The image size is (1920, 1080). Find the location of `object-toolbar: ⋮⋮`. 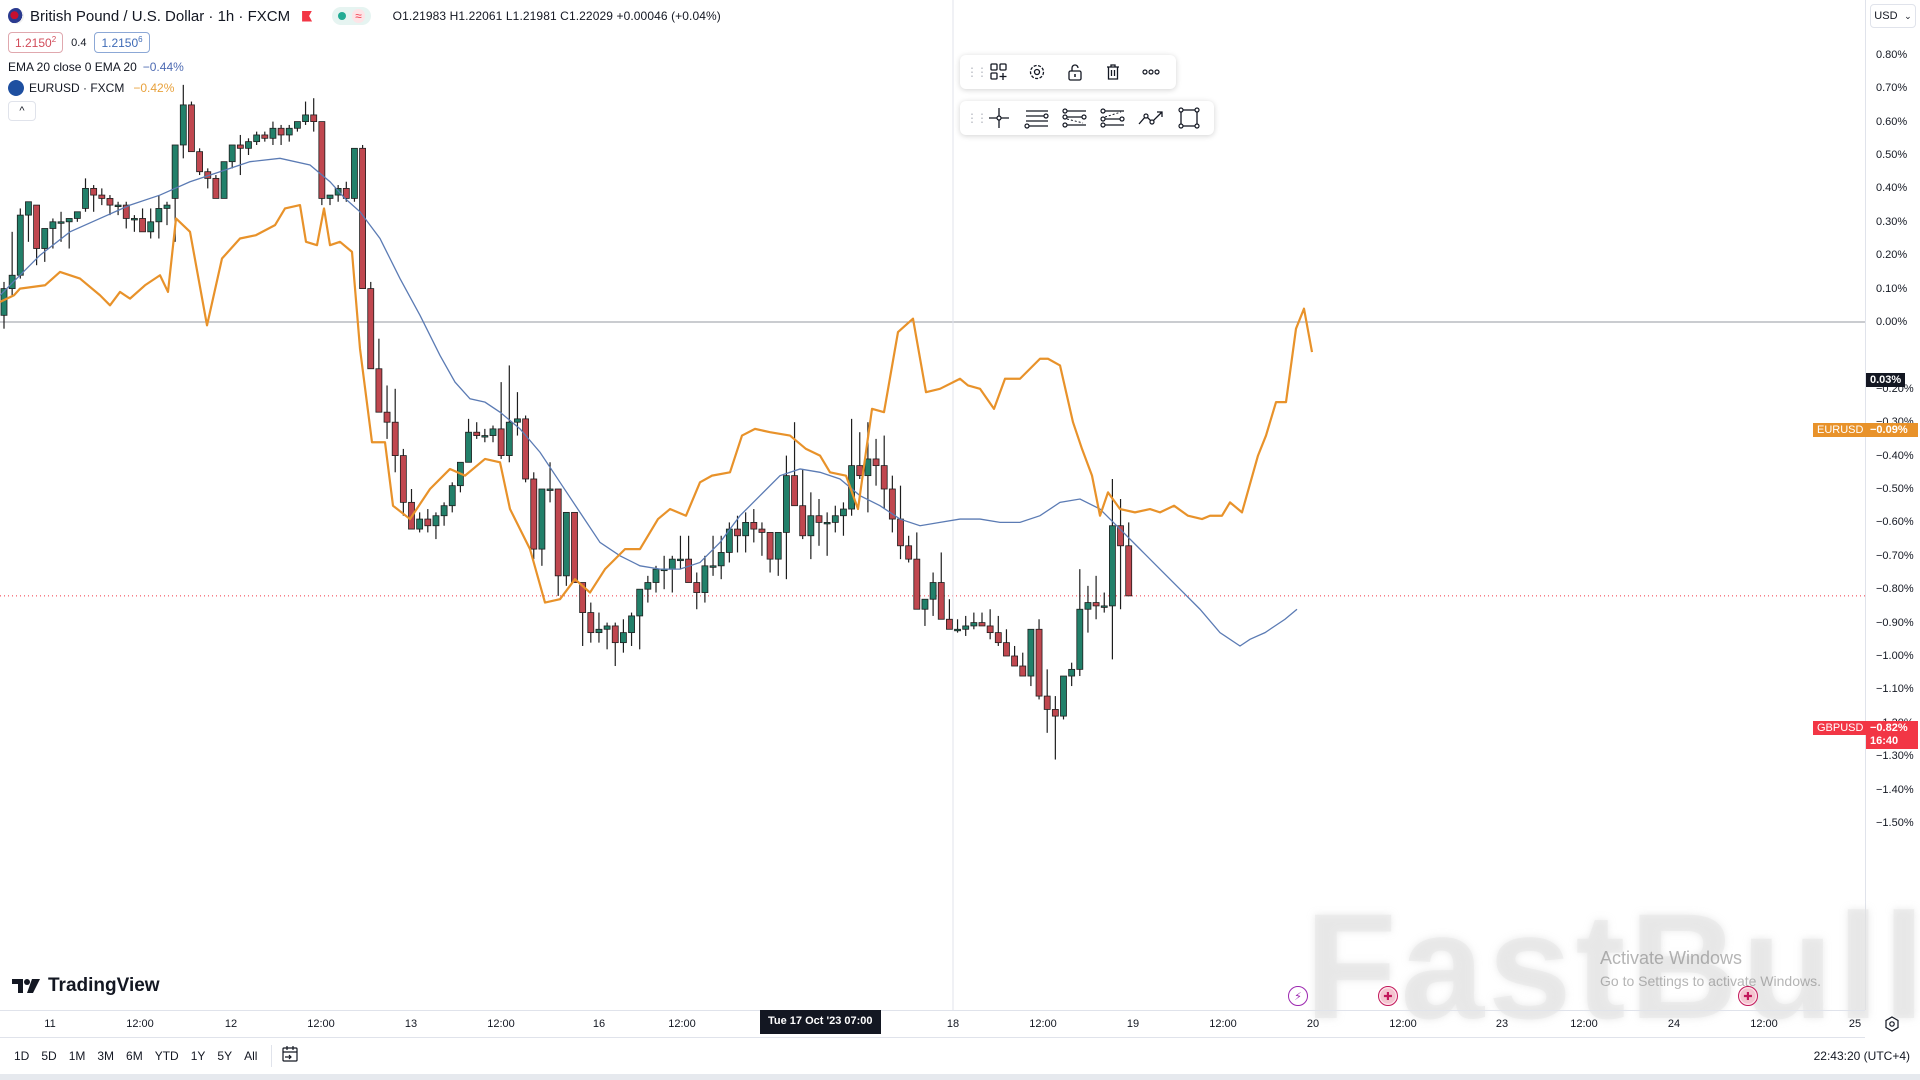

object-toolbar: ⋮⋮ is located at coordinates (1068, 72).